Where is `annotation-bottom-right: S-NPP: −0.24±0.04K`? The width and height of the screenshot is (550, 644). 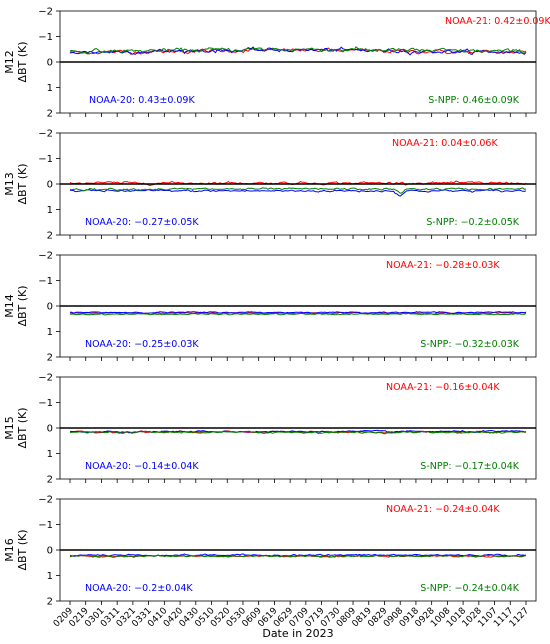 annotation-bottom-right: S-NPP: −0.24±0.04K is located at coordinates (469, 588).